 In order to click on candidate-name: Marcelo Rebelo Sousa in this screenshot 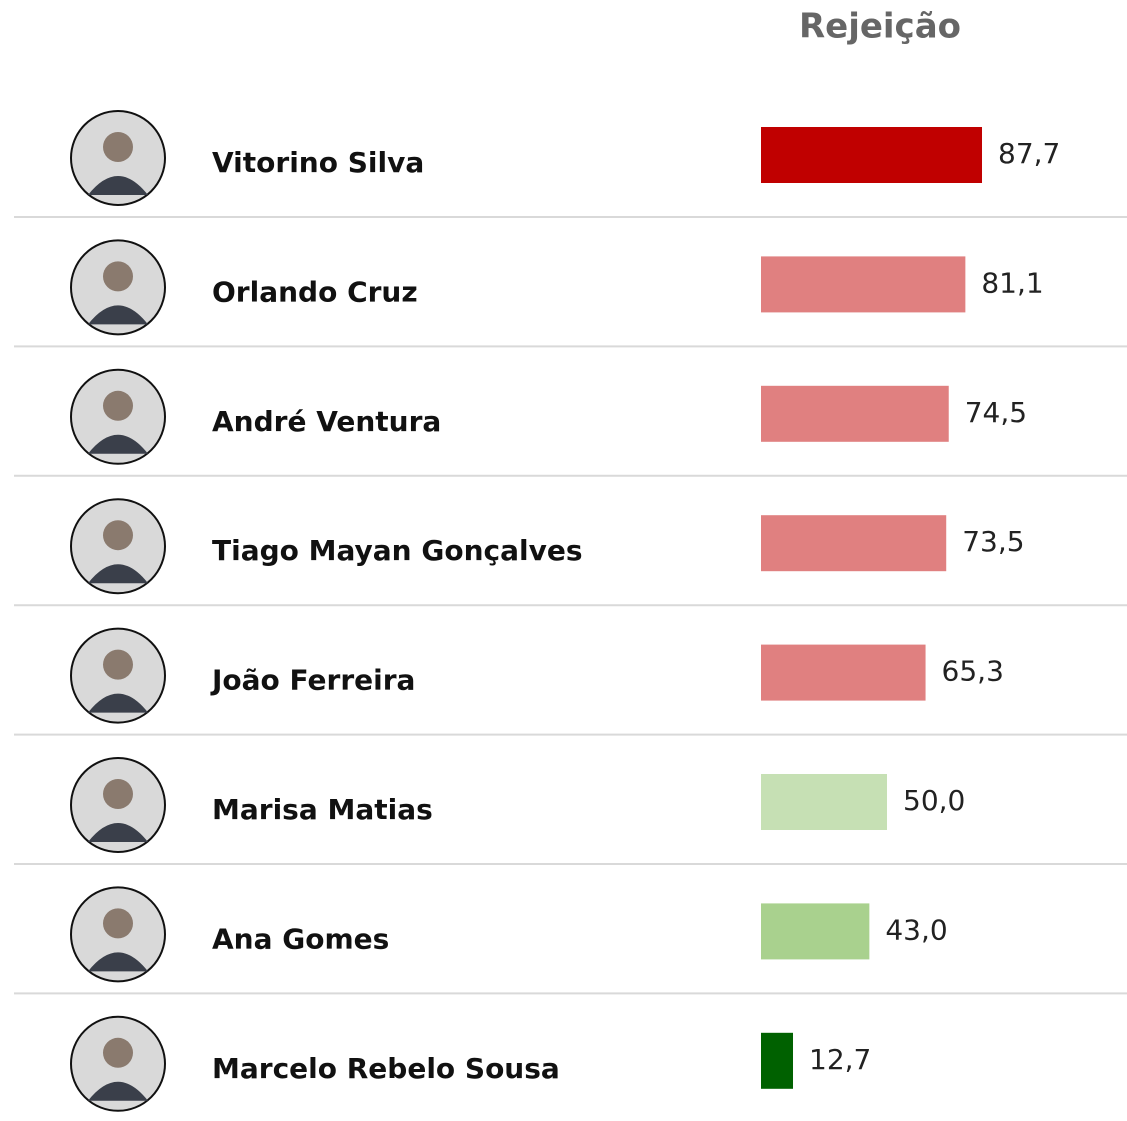, I will do `click(386, 1068)`.